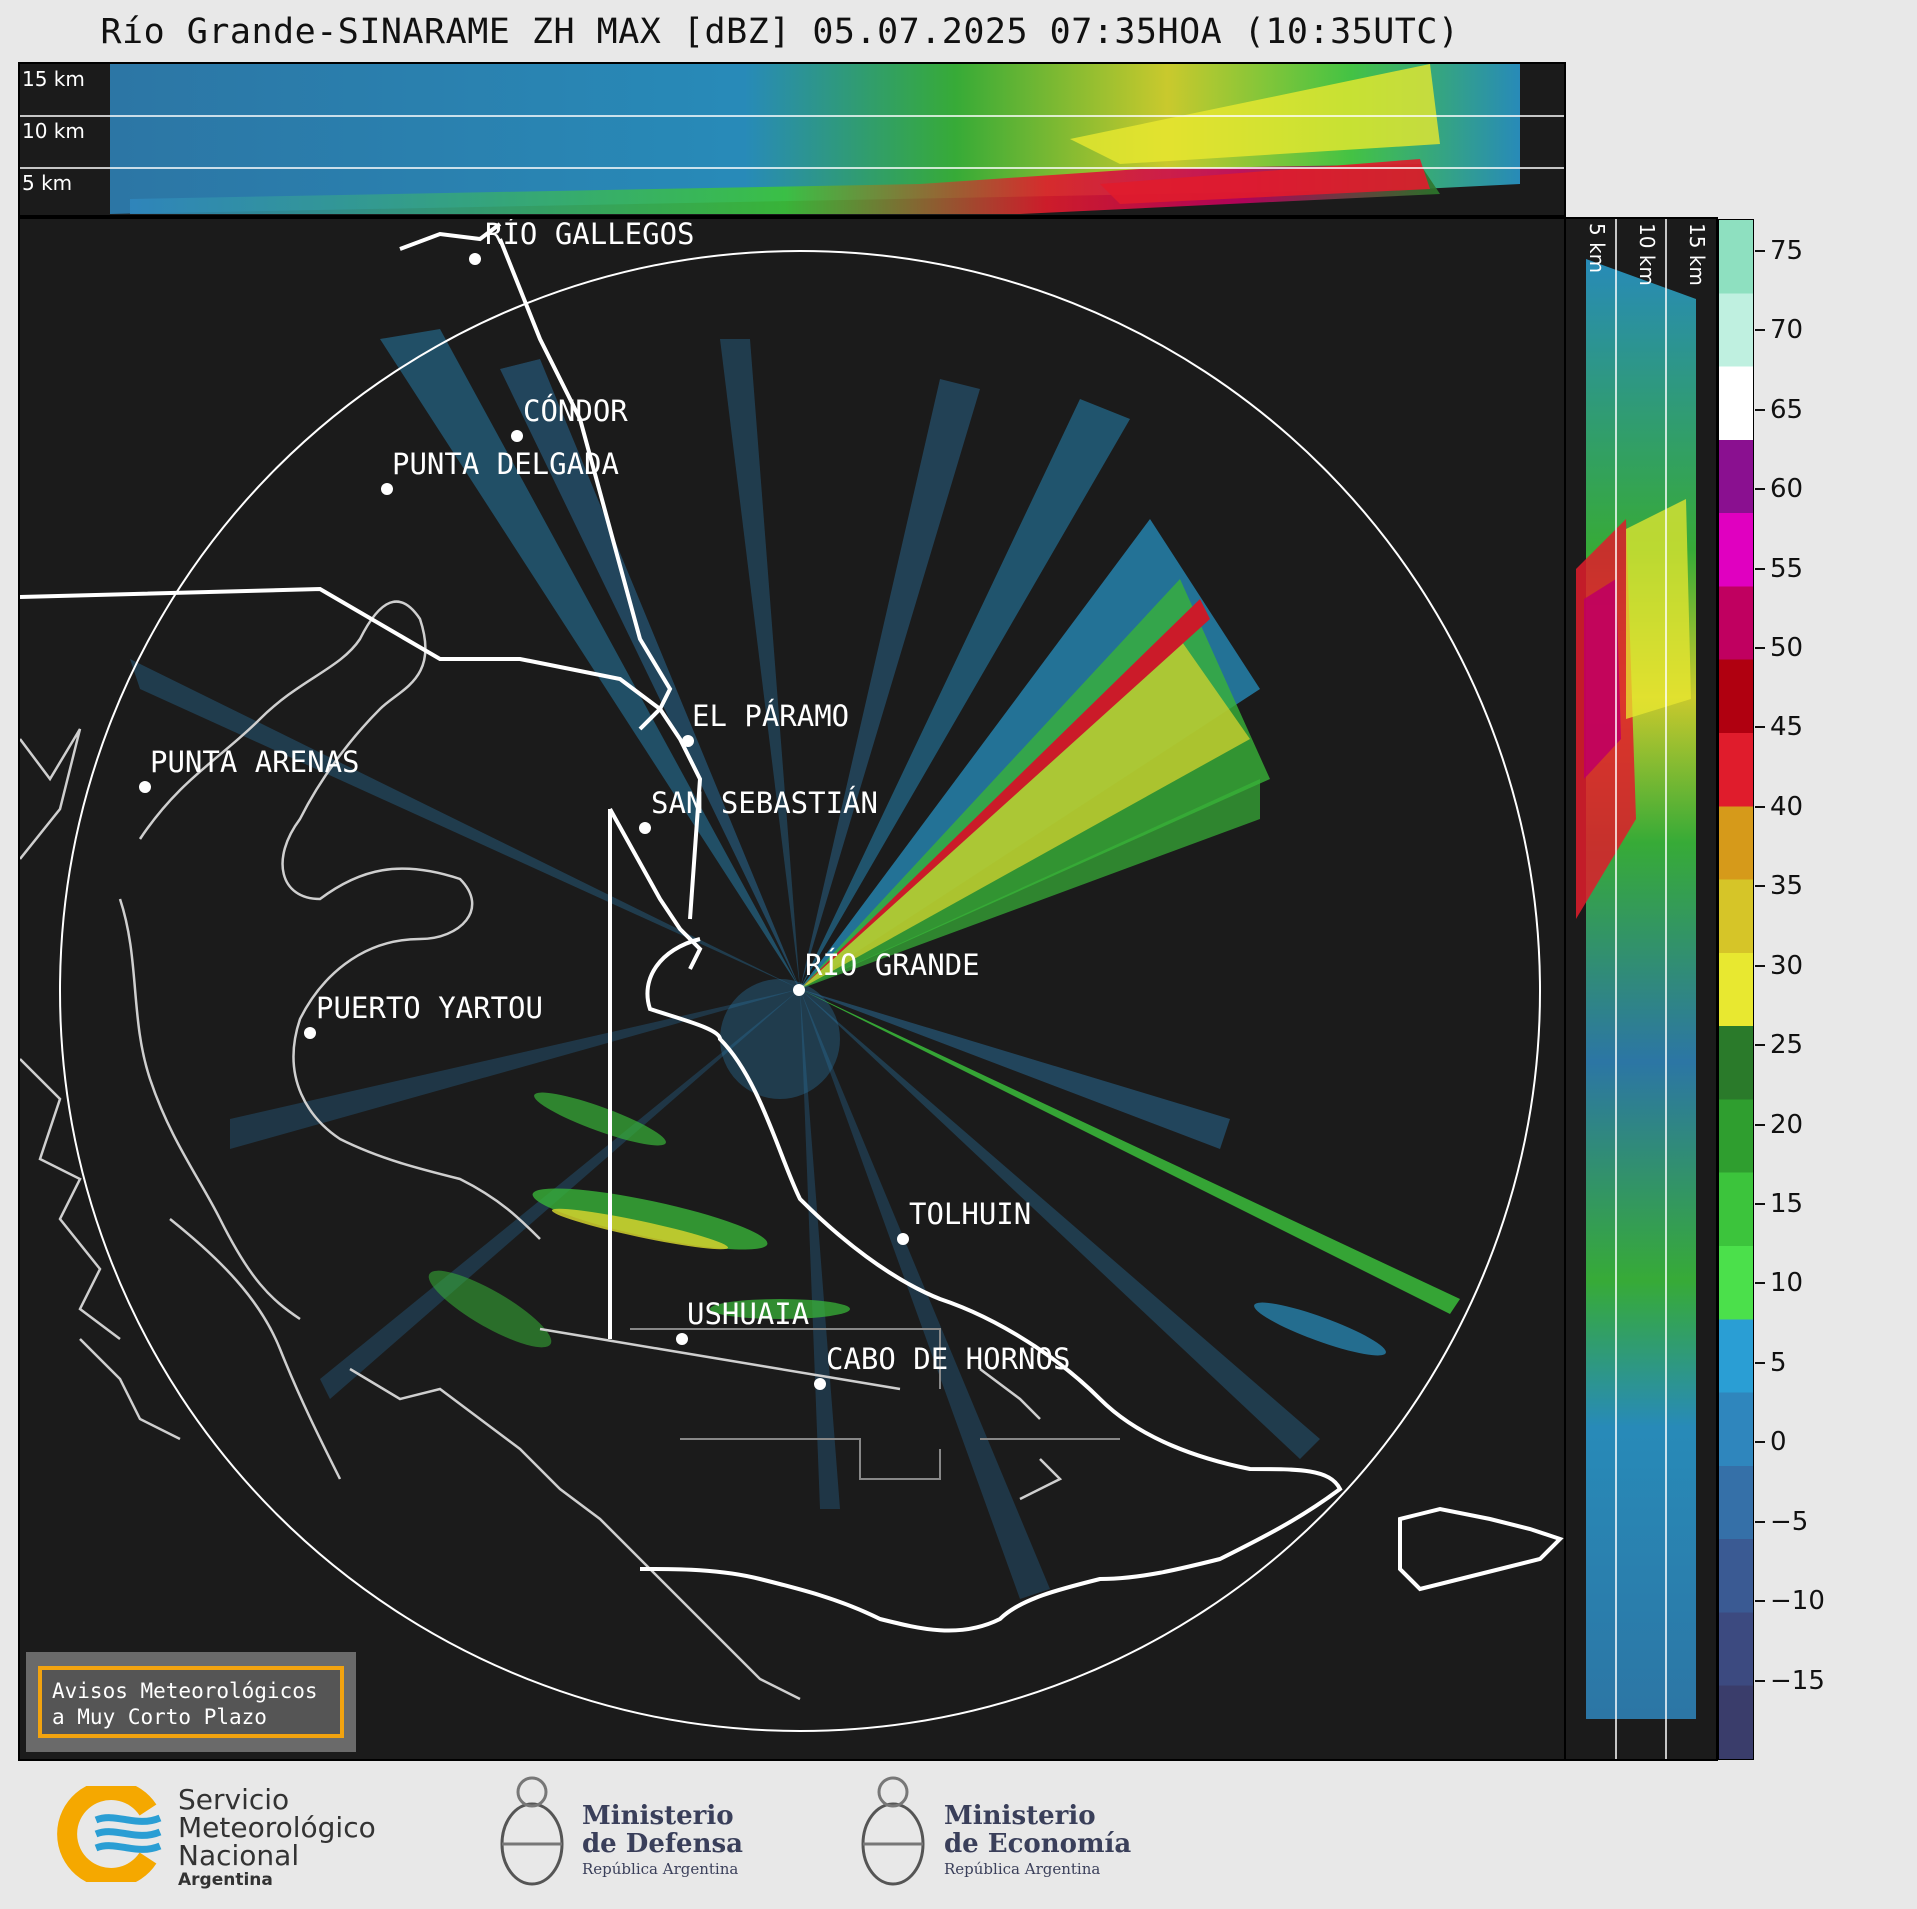  I want to click on top-height-label-10: 10 km, so click(53, 131).